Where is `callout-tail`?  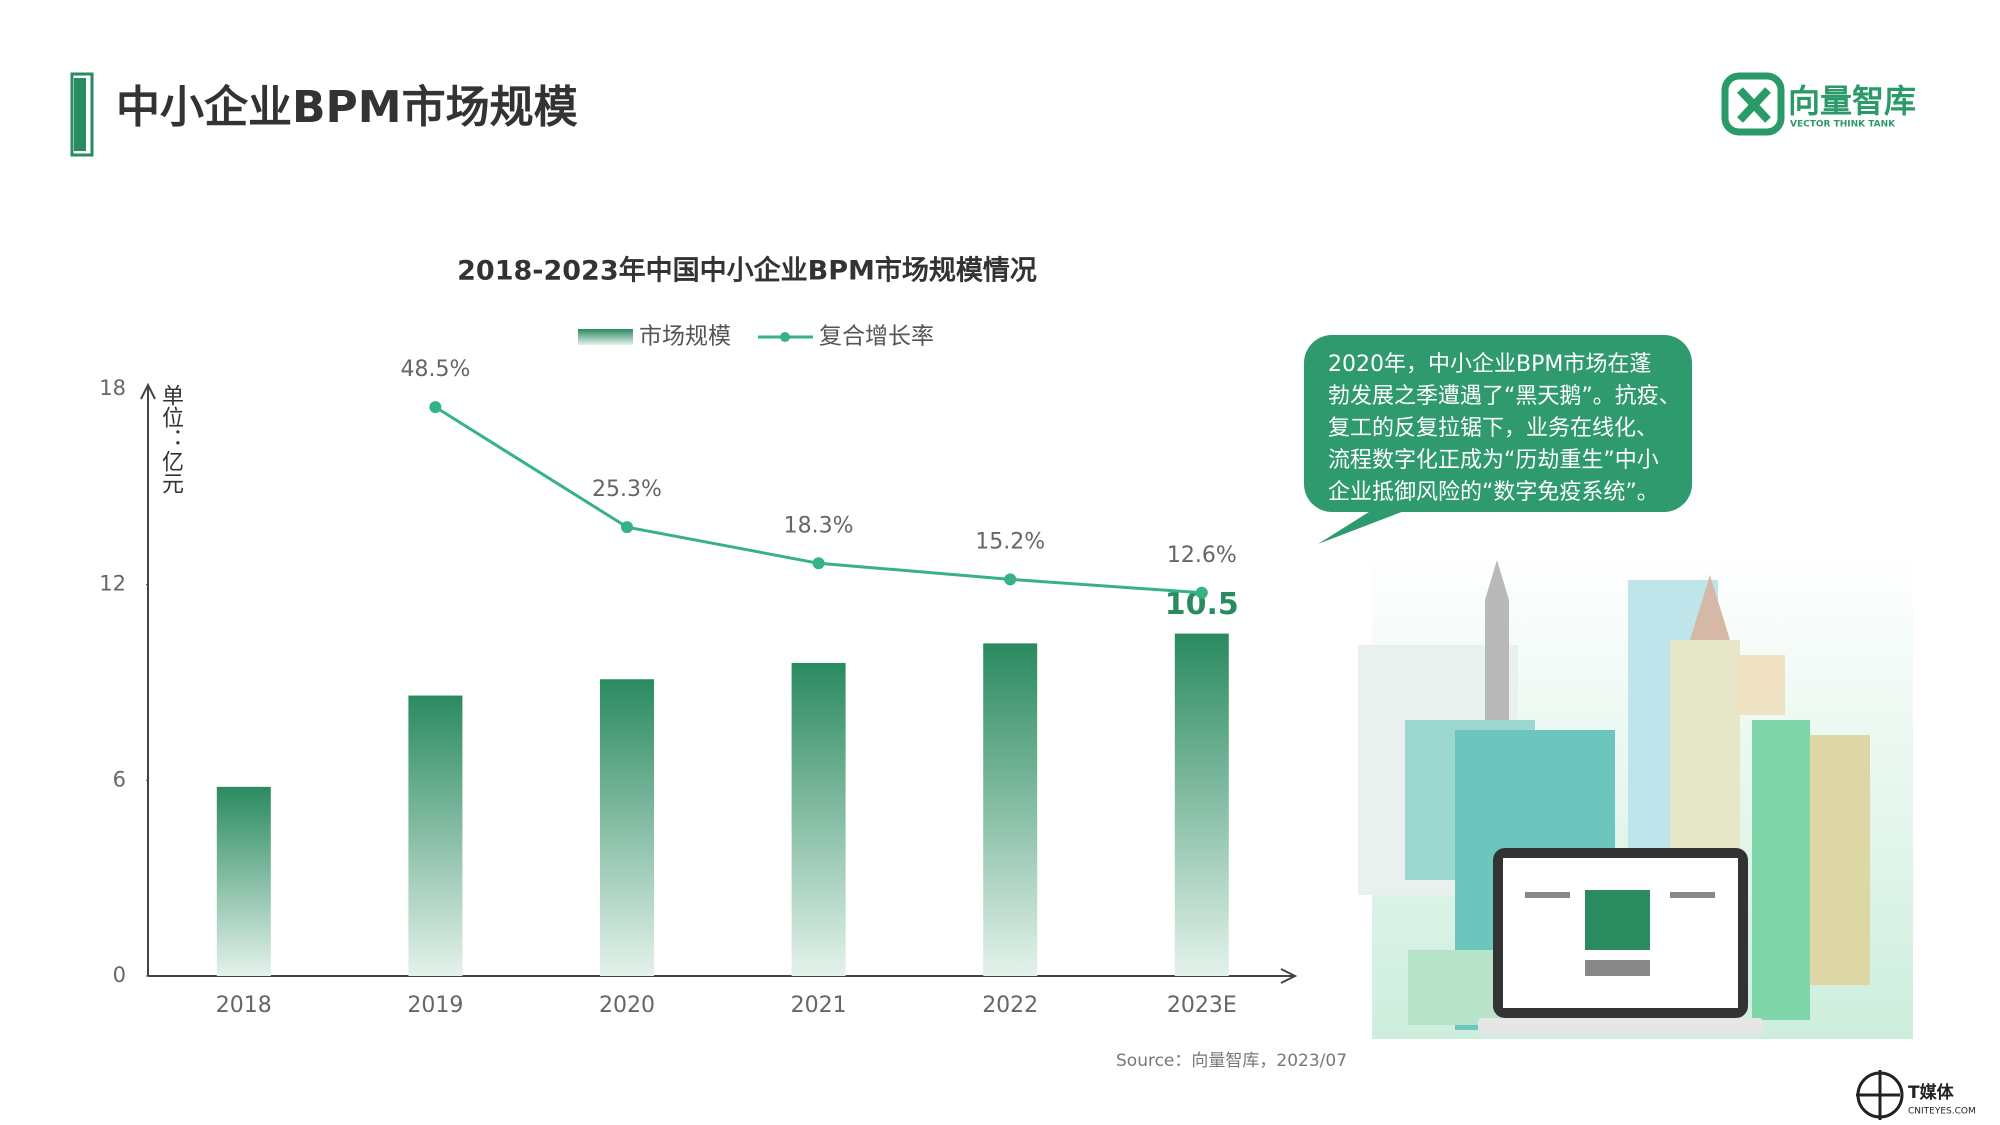 callout-tail is located at coordinates (1369, 524).